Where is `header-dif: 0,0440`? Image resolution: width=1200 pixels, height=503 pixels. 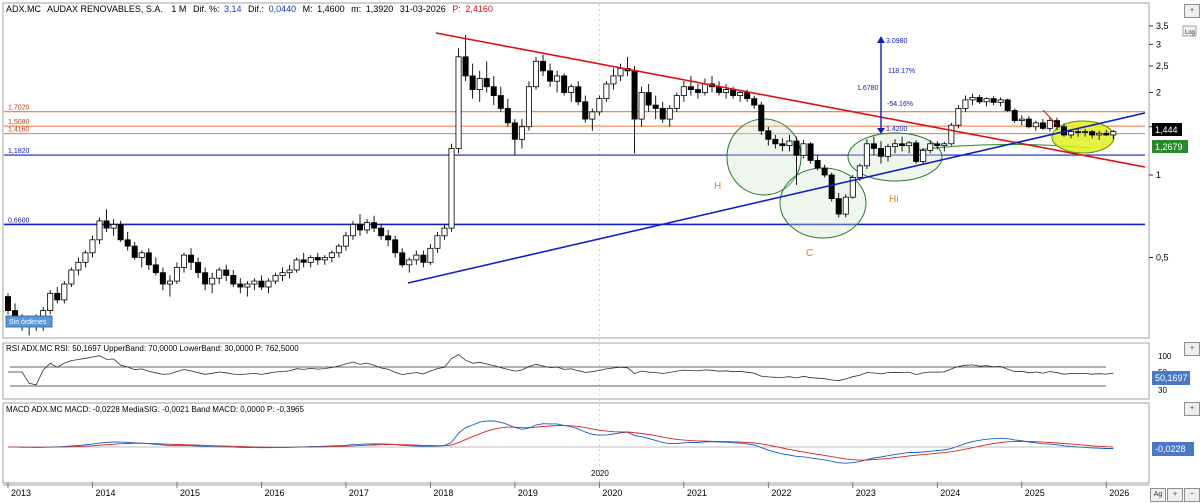 header-dif: 0,0440 is located at coordinates (283, 9).